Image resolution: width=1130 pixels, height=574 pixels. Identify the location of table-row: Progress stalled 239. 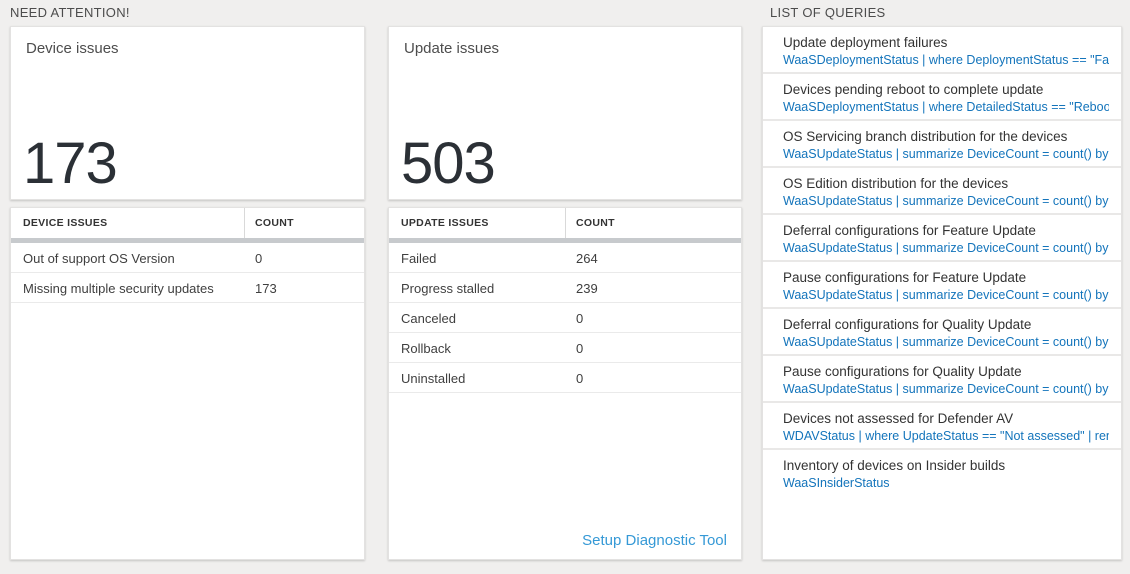
(565, 288).